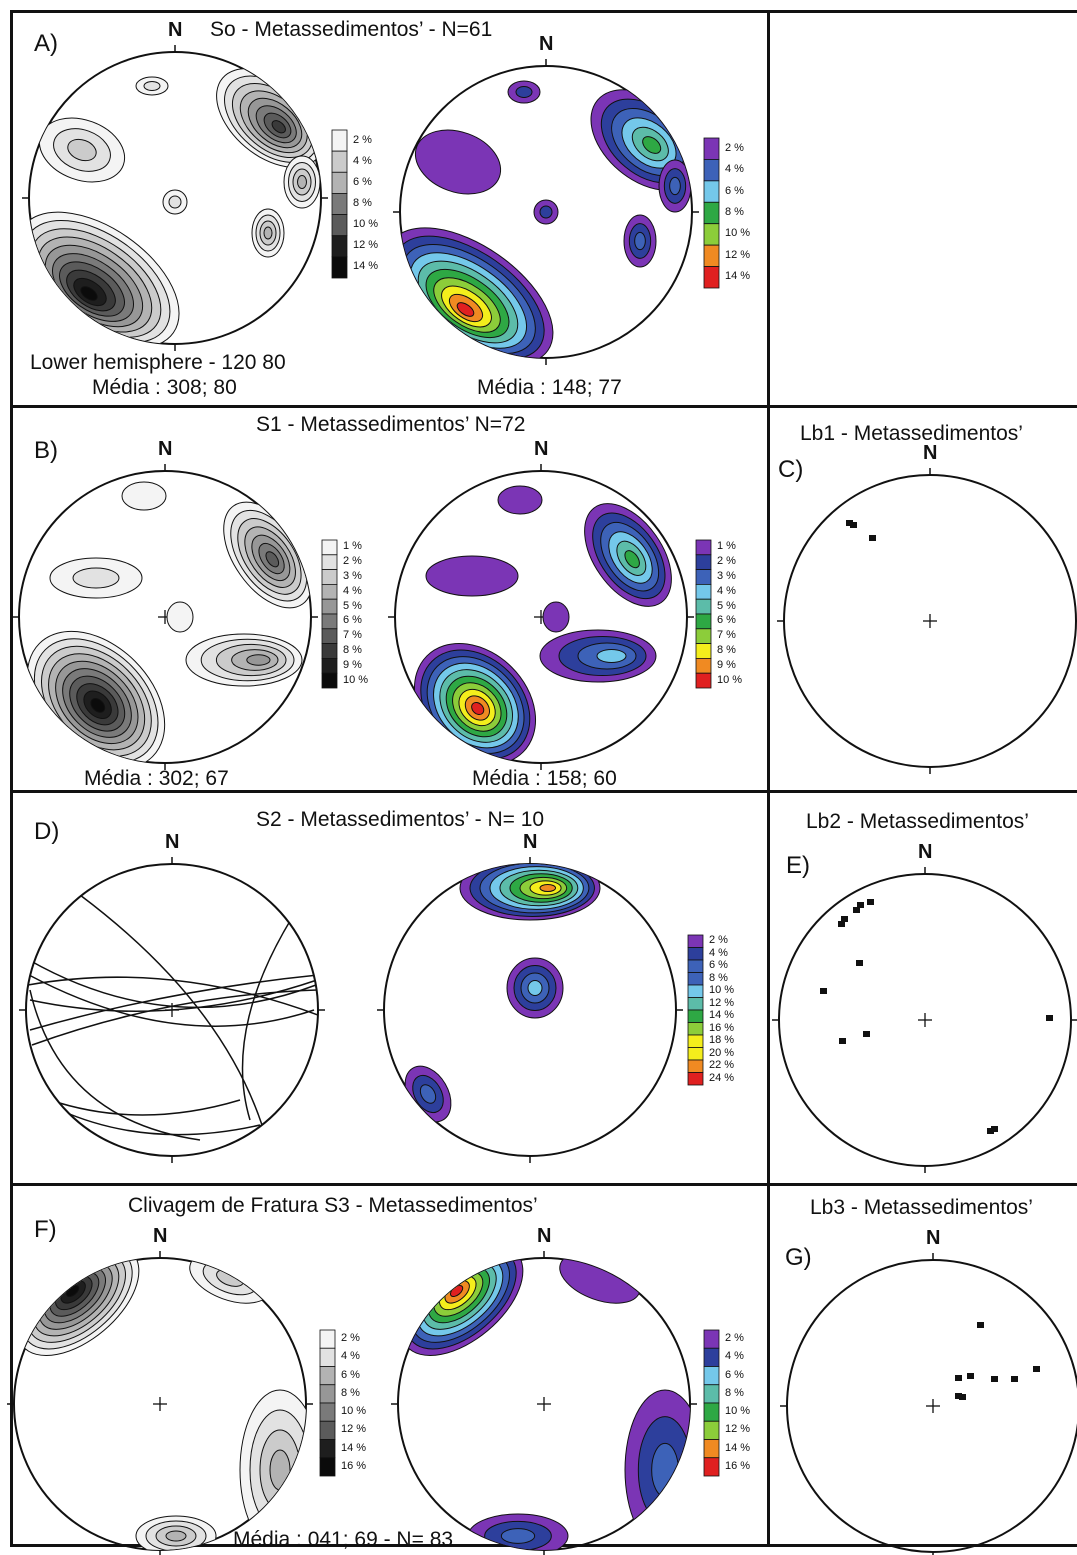  I want to click on panel-b-color-legend-label-6: 6 %, so click(726, 620).